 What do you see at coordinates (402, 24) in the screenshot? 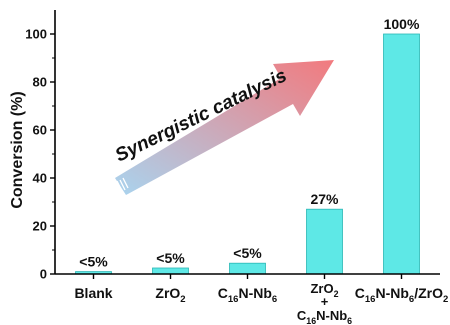
I see `data-label-4: 100%` at bounding box center [402, 24].